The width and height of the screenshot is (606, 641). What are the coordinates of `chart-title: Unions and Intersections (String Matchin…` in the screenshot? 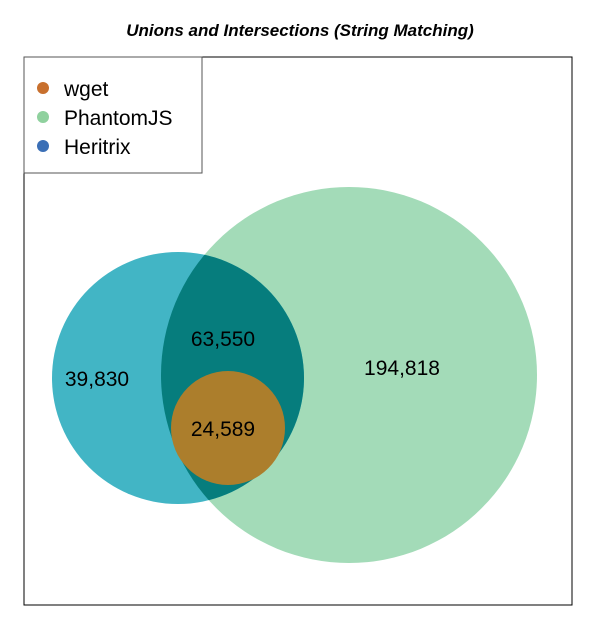 It's located at (300, 30).